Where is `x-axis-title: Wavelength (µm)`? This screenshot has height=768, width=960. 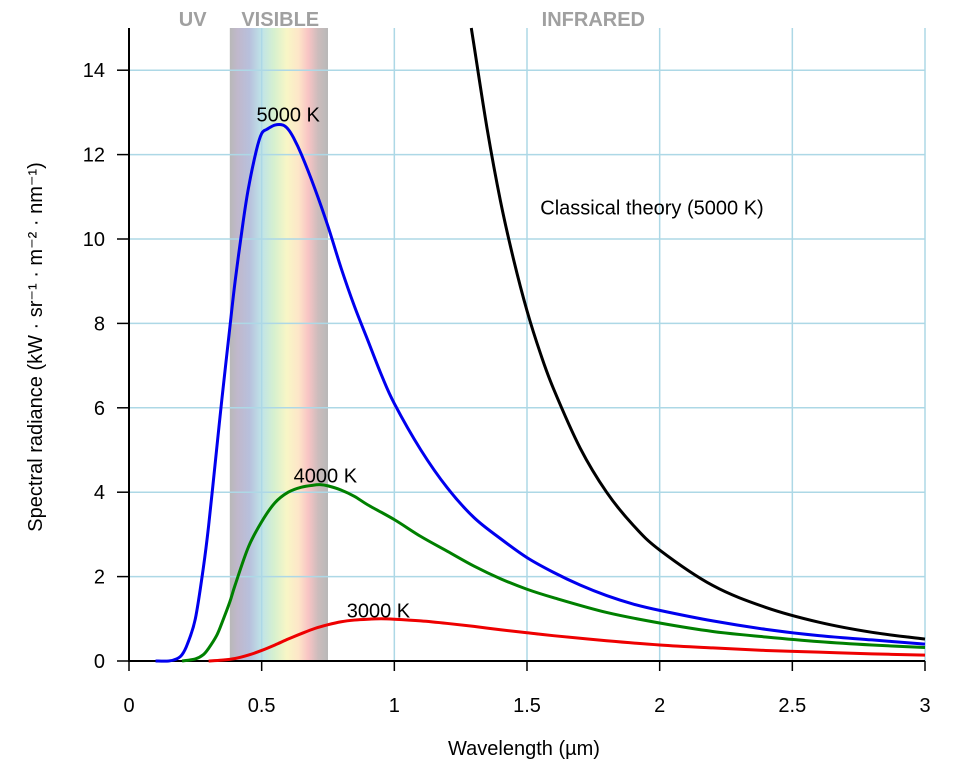
x-axis-title: Wavelength (µm) is located at coordinates (524, 749).